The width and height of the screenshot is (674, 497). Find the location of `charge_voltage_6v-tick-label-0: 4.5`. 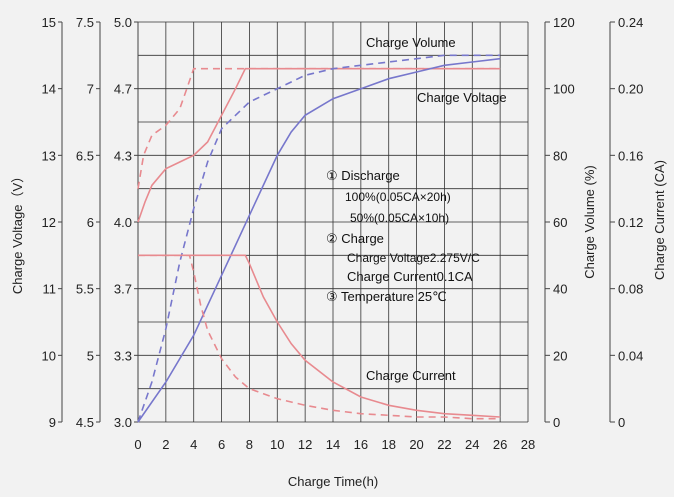

charge_voltage_6v-tick-label-0: 4.5 is located at coordinates (85, 422).